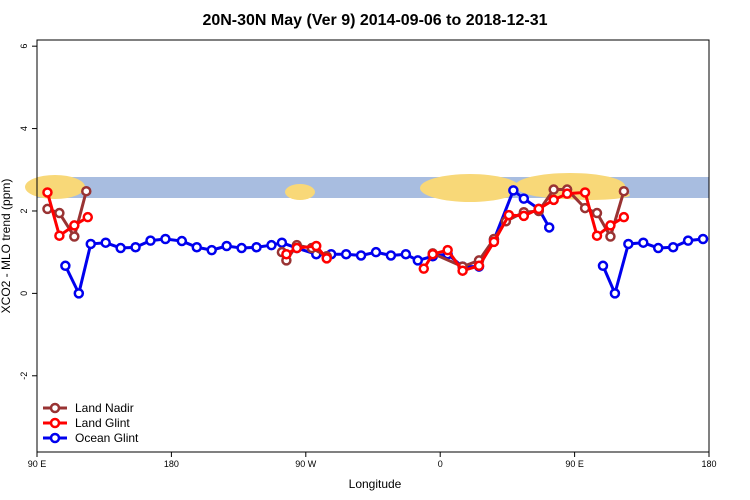 This screenshot has width=750, height=500. Describe the element at coordinates (375, 484) in the screenshot. I see `x-axis-label: Longitude` at that location.